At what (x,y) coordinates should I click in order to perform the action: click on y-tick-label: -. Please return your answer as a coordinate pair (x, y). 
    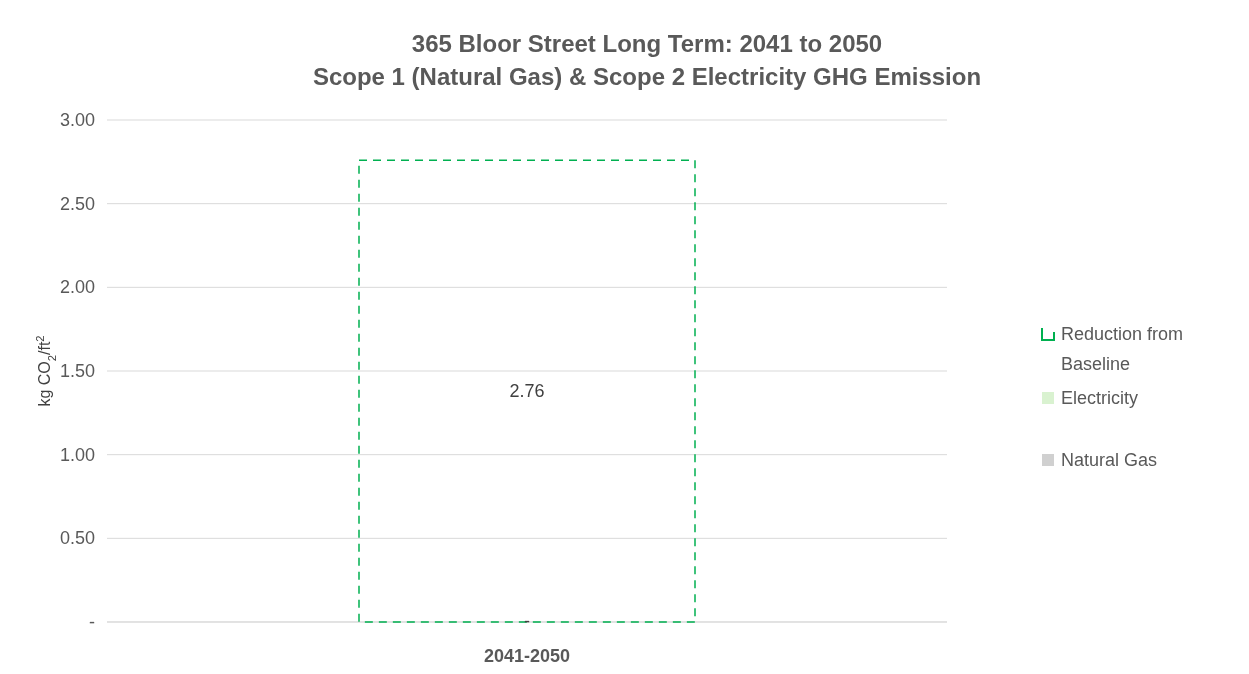
    Looking at the image, I should click on (92, 622).